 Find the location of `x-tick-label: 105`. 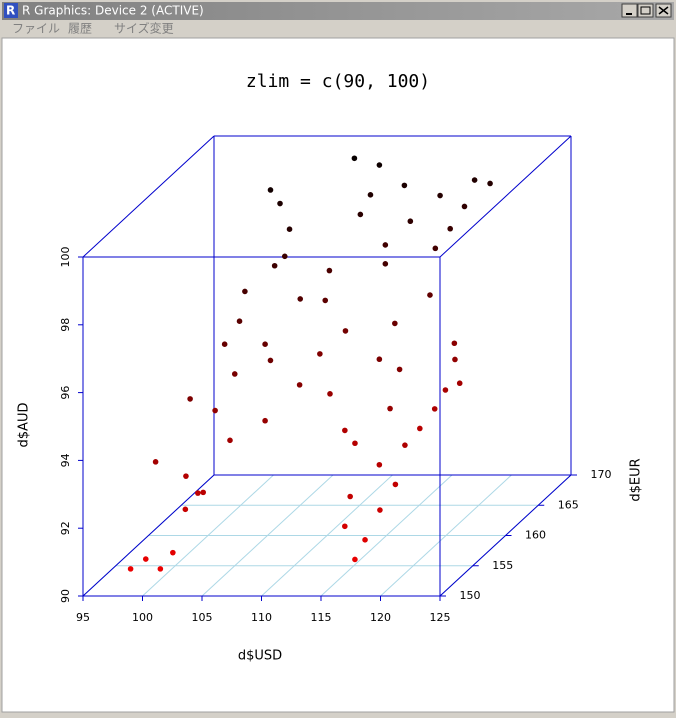

x-tick-label: 105 is located at coordinates (202, 617).